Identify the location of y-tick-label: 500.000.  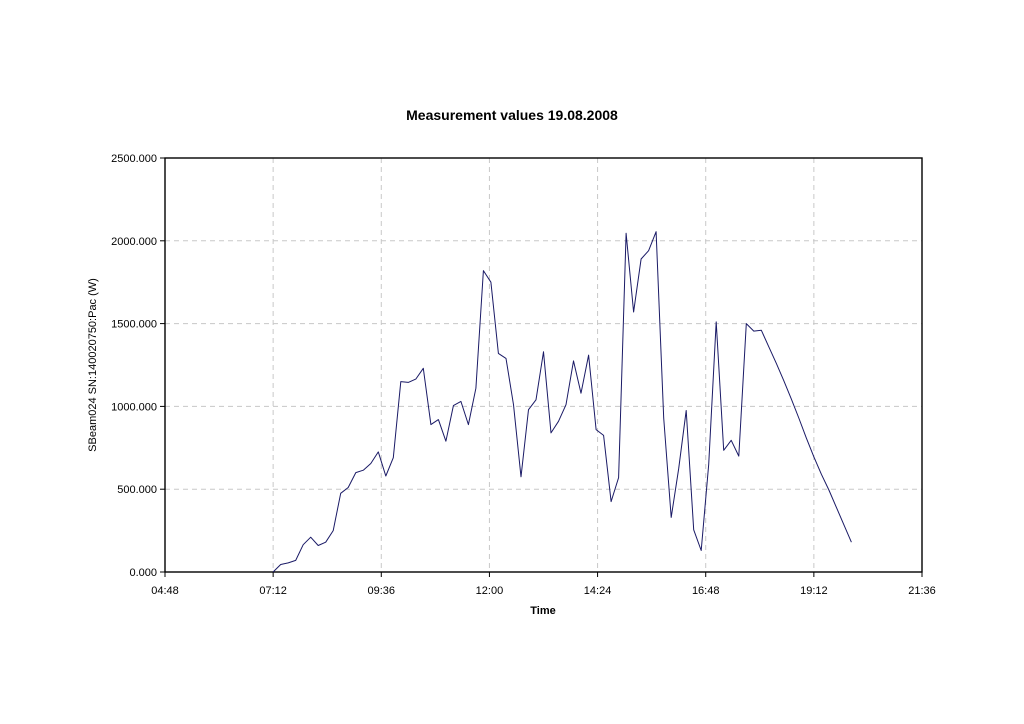
(137, 490).